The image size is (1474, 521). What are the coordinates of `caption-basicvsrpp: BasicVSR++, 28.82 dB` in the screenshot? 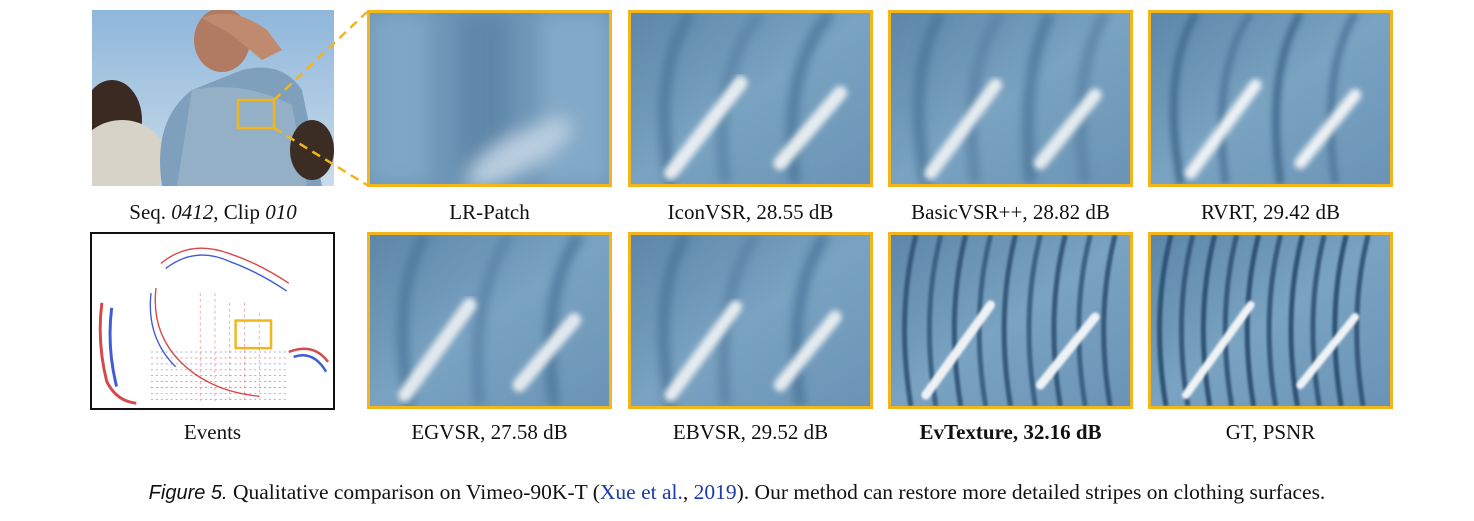 It's located at (1010, 212).